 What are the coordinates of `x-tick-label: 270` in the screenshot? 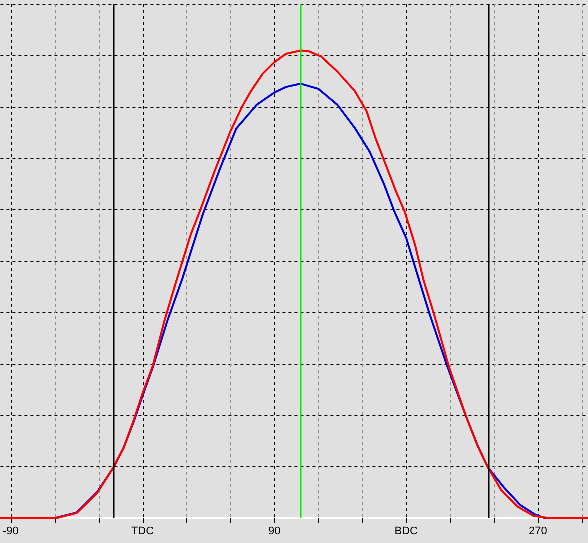 It's located at (538, 532).